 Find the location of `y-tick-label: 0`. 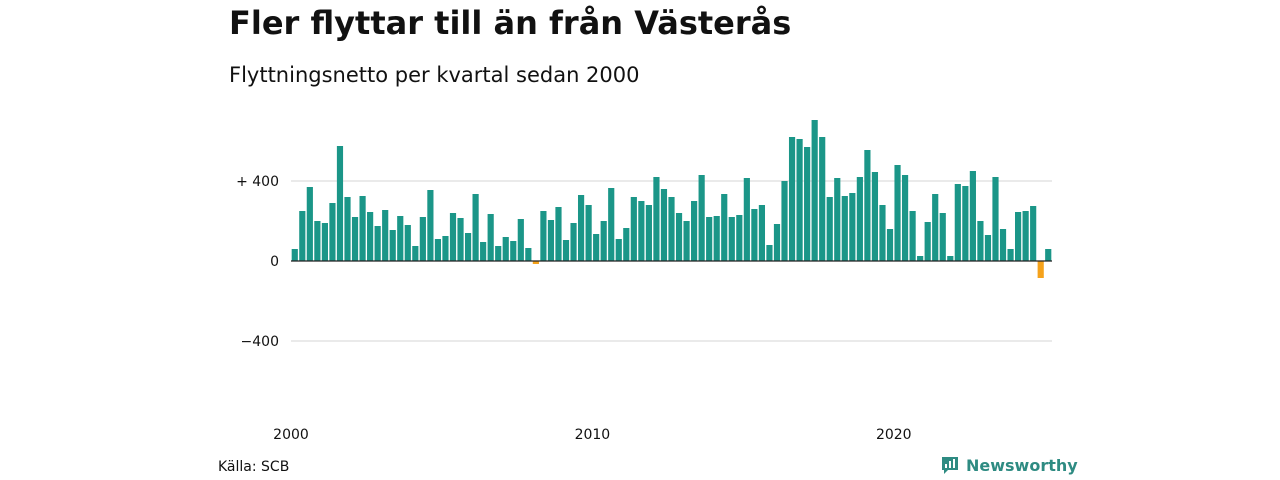

y-tick-label: 0 is located at coordinates (274, 262).